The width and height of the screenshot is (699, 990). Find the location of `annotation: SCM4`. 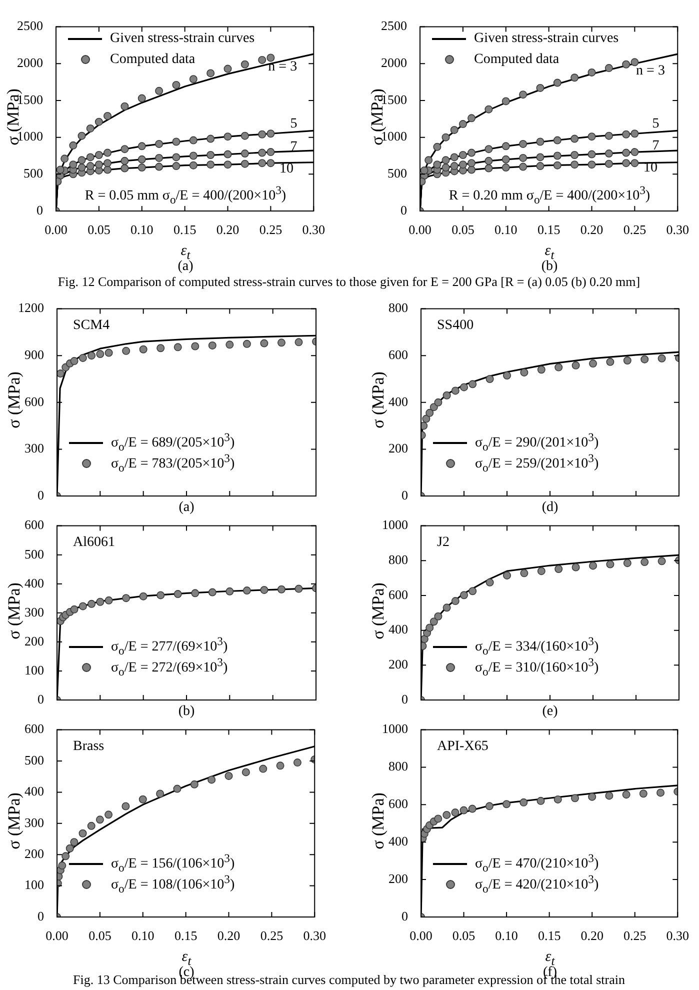

annotation: SCM4 is located at coordinates (91, 326).